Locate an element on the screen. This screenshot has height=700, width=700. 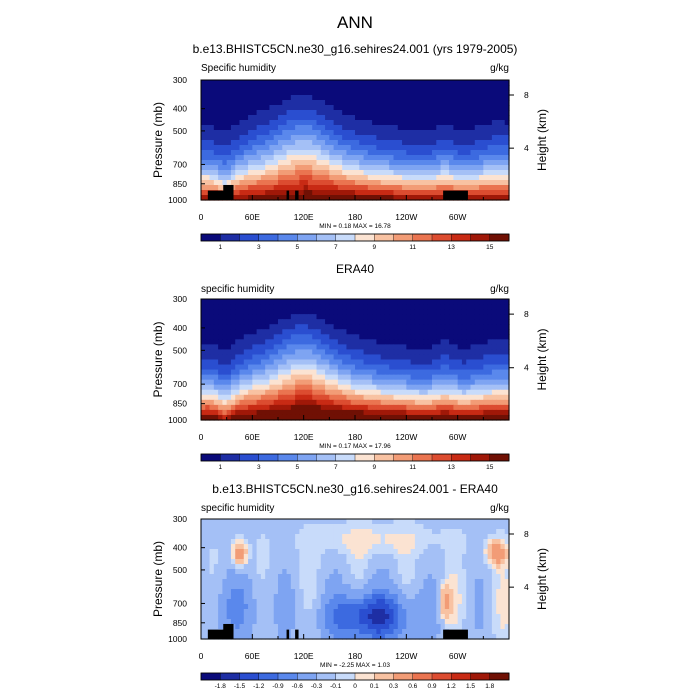
y-right-tick-label: 4 is located at coordinates (526, 368).